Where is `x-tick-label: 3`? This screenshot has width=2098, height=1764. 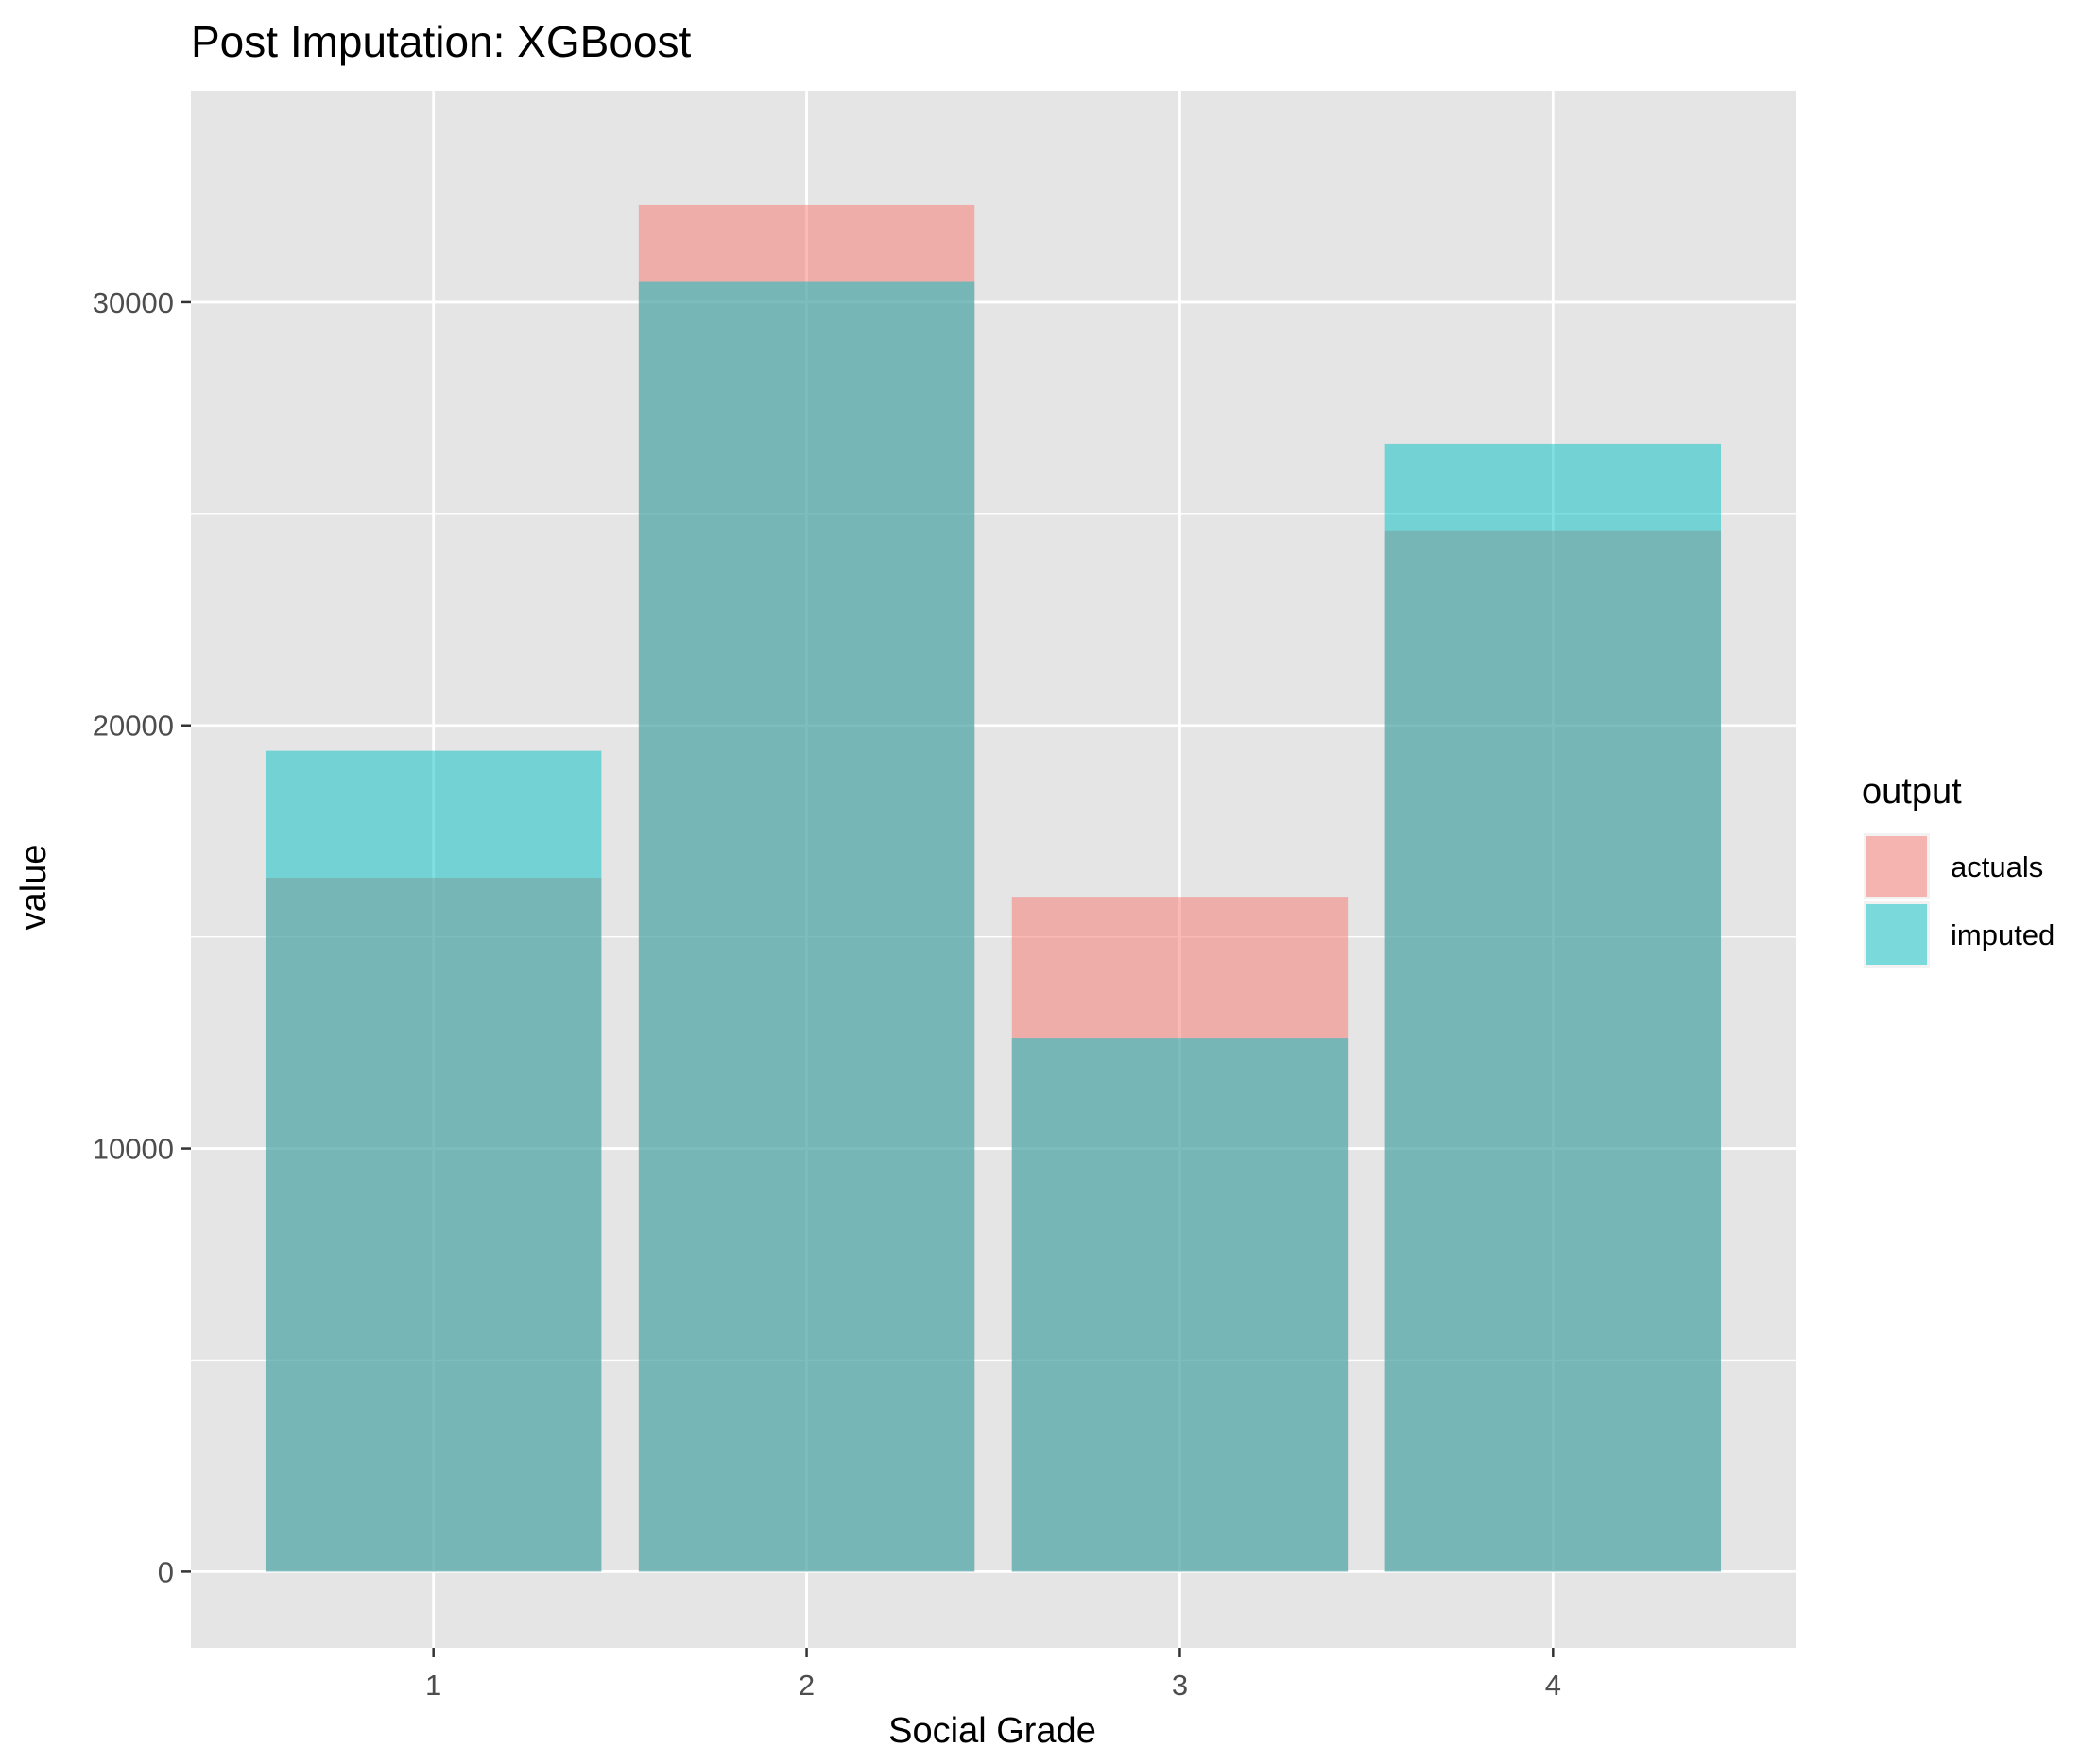
x-tick-label: 3 is located at coordinates (1180, 1685).